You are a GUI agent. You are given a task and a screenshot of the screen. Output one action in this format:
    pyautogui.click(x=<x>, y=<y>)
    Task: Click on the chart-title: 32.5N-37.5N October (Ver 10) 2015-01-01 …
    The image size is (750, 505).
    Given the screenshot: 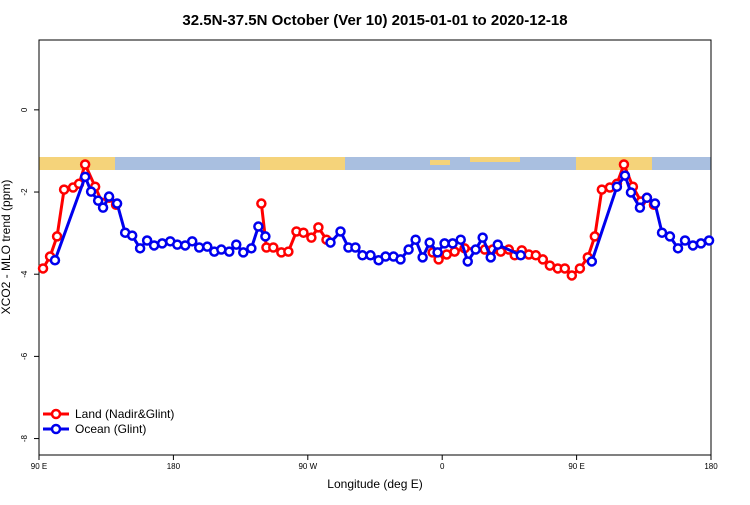 What is the action you would take?
    pyautogui.click(x=374, y=20)
    